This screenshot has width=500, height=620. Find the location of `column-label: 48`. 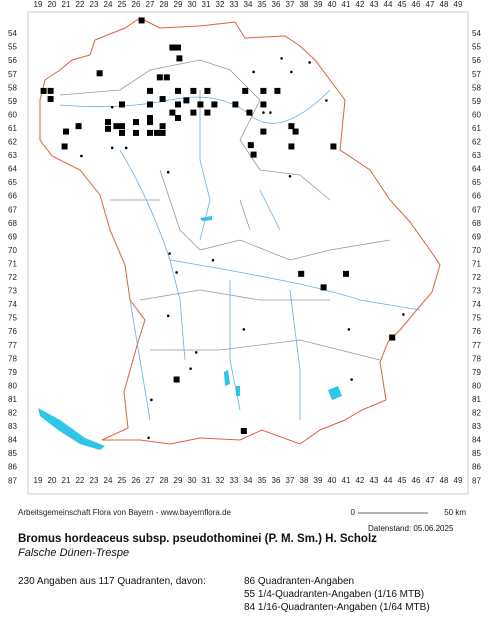

column-label: 48 is located at coordinates (444, 4).